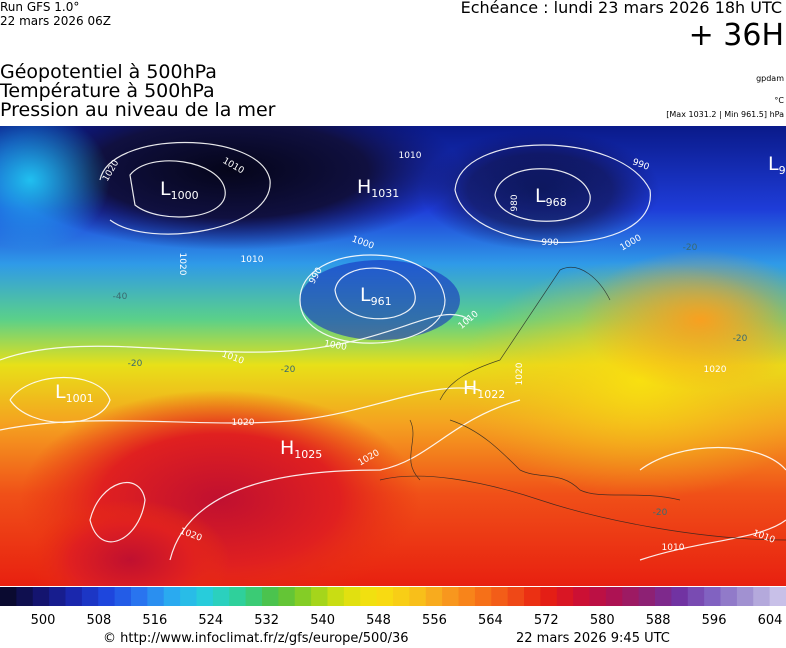 The height and width of the screenshot is (648, 786). Describe the element at coordinates (322, 620) in the screenshot. I see `colorbar-label: 540` at that location.